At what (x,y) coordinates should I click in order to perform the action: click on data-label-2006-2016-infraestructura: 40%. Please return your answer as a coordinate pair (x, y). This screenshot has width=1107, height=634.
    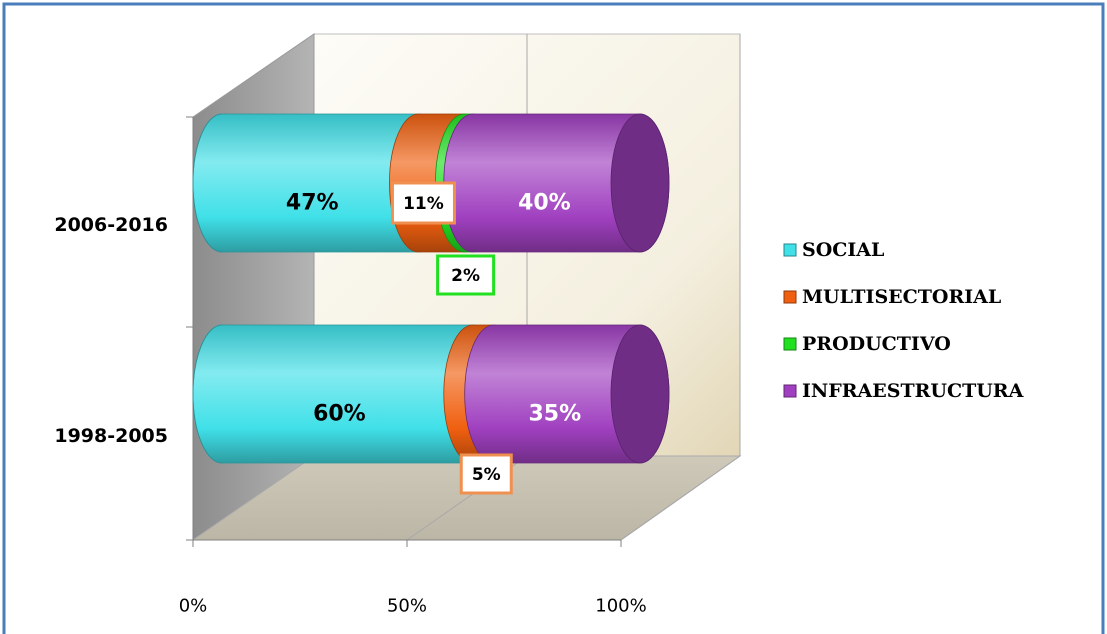
    Looking at the image, I should click on (544, 203).